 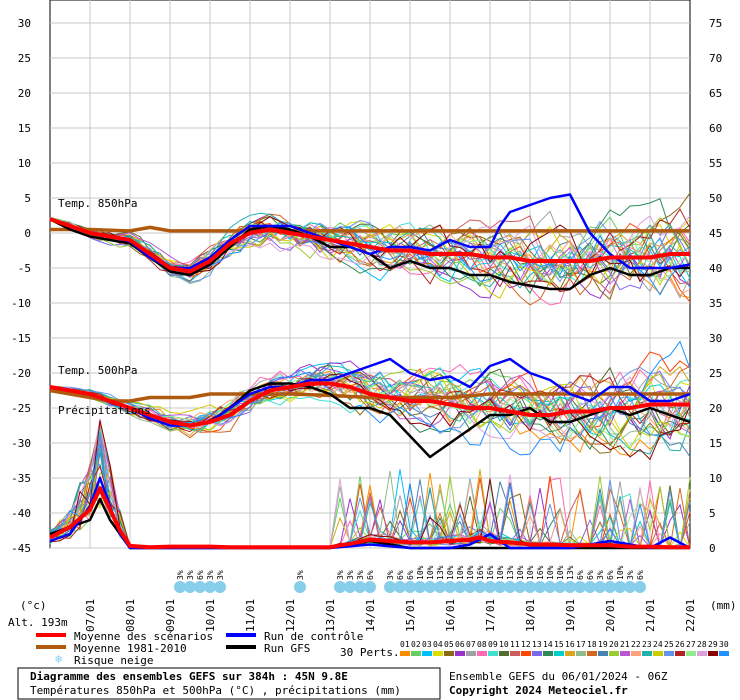 What do you see at coordinates (24, 23) in the screenshot?
I see `y-left-tick: 30` at bounding box center [24, 23].